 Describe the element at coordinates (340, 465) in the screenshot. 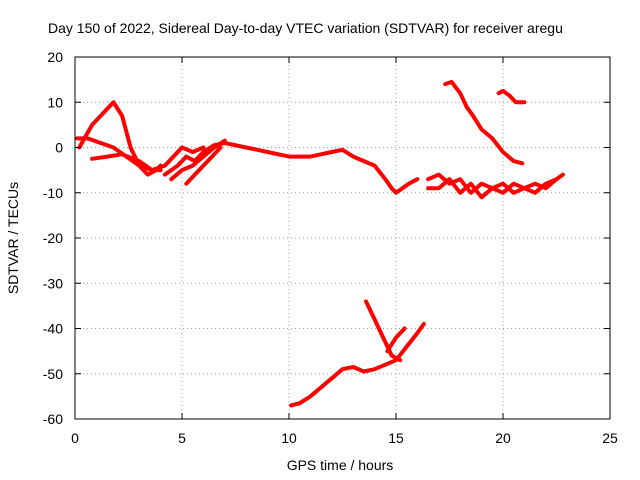

I see `x-axis-label: GPS time / hours` at that location.